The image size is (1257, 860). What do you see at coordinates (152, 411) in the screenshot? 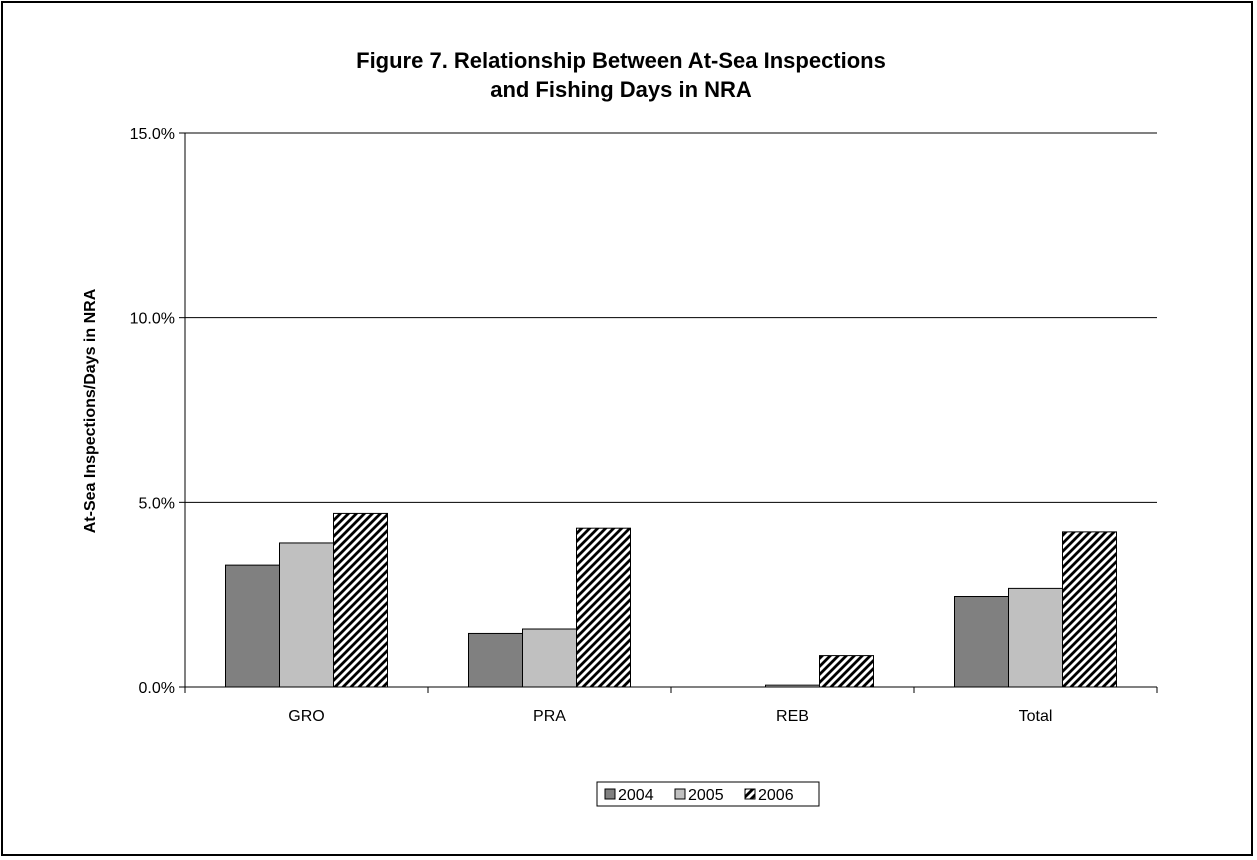
I see `y-tick-labels: 0.0% 5.0% 10.0% 15.0%` at bounding box center [152, 411].